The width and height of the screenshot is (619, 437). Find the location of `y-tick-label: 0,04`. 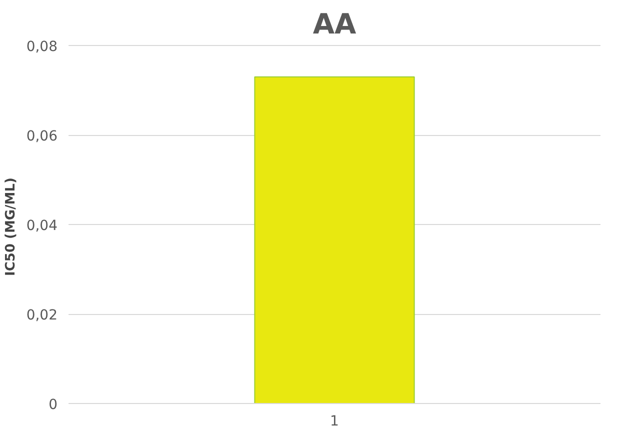

y-tick-label: 0,04 is located at coordinates (42, 226).